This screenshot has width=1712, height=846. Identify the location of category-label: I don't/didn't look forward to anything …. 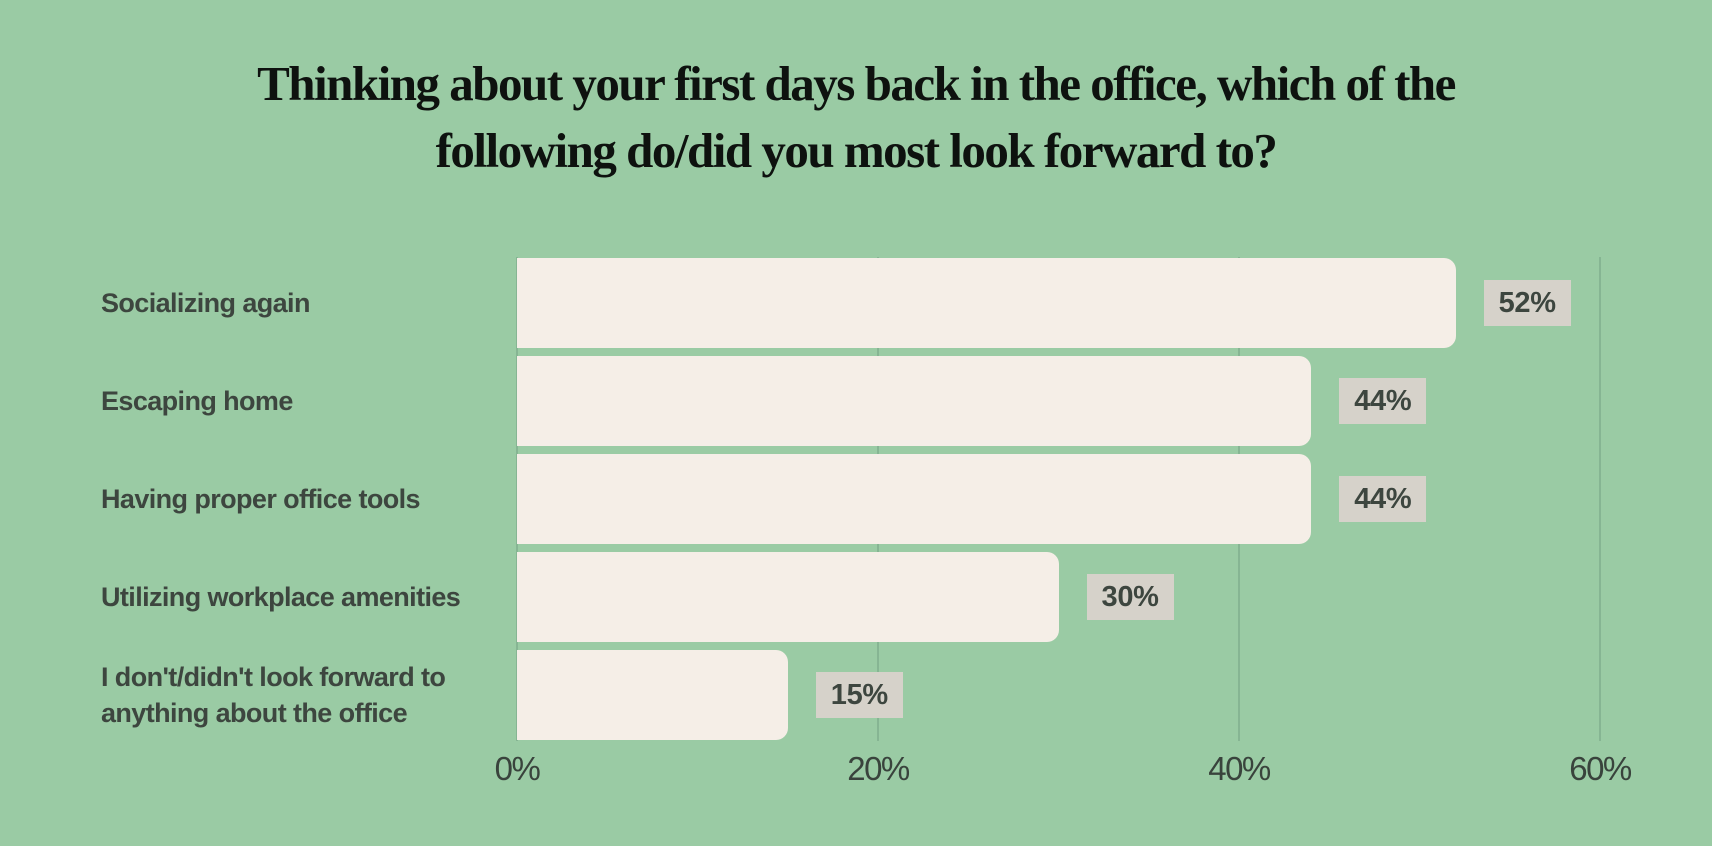
(273, 695).